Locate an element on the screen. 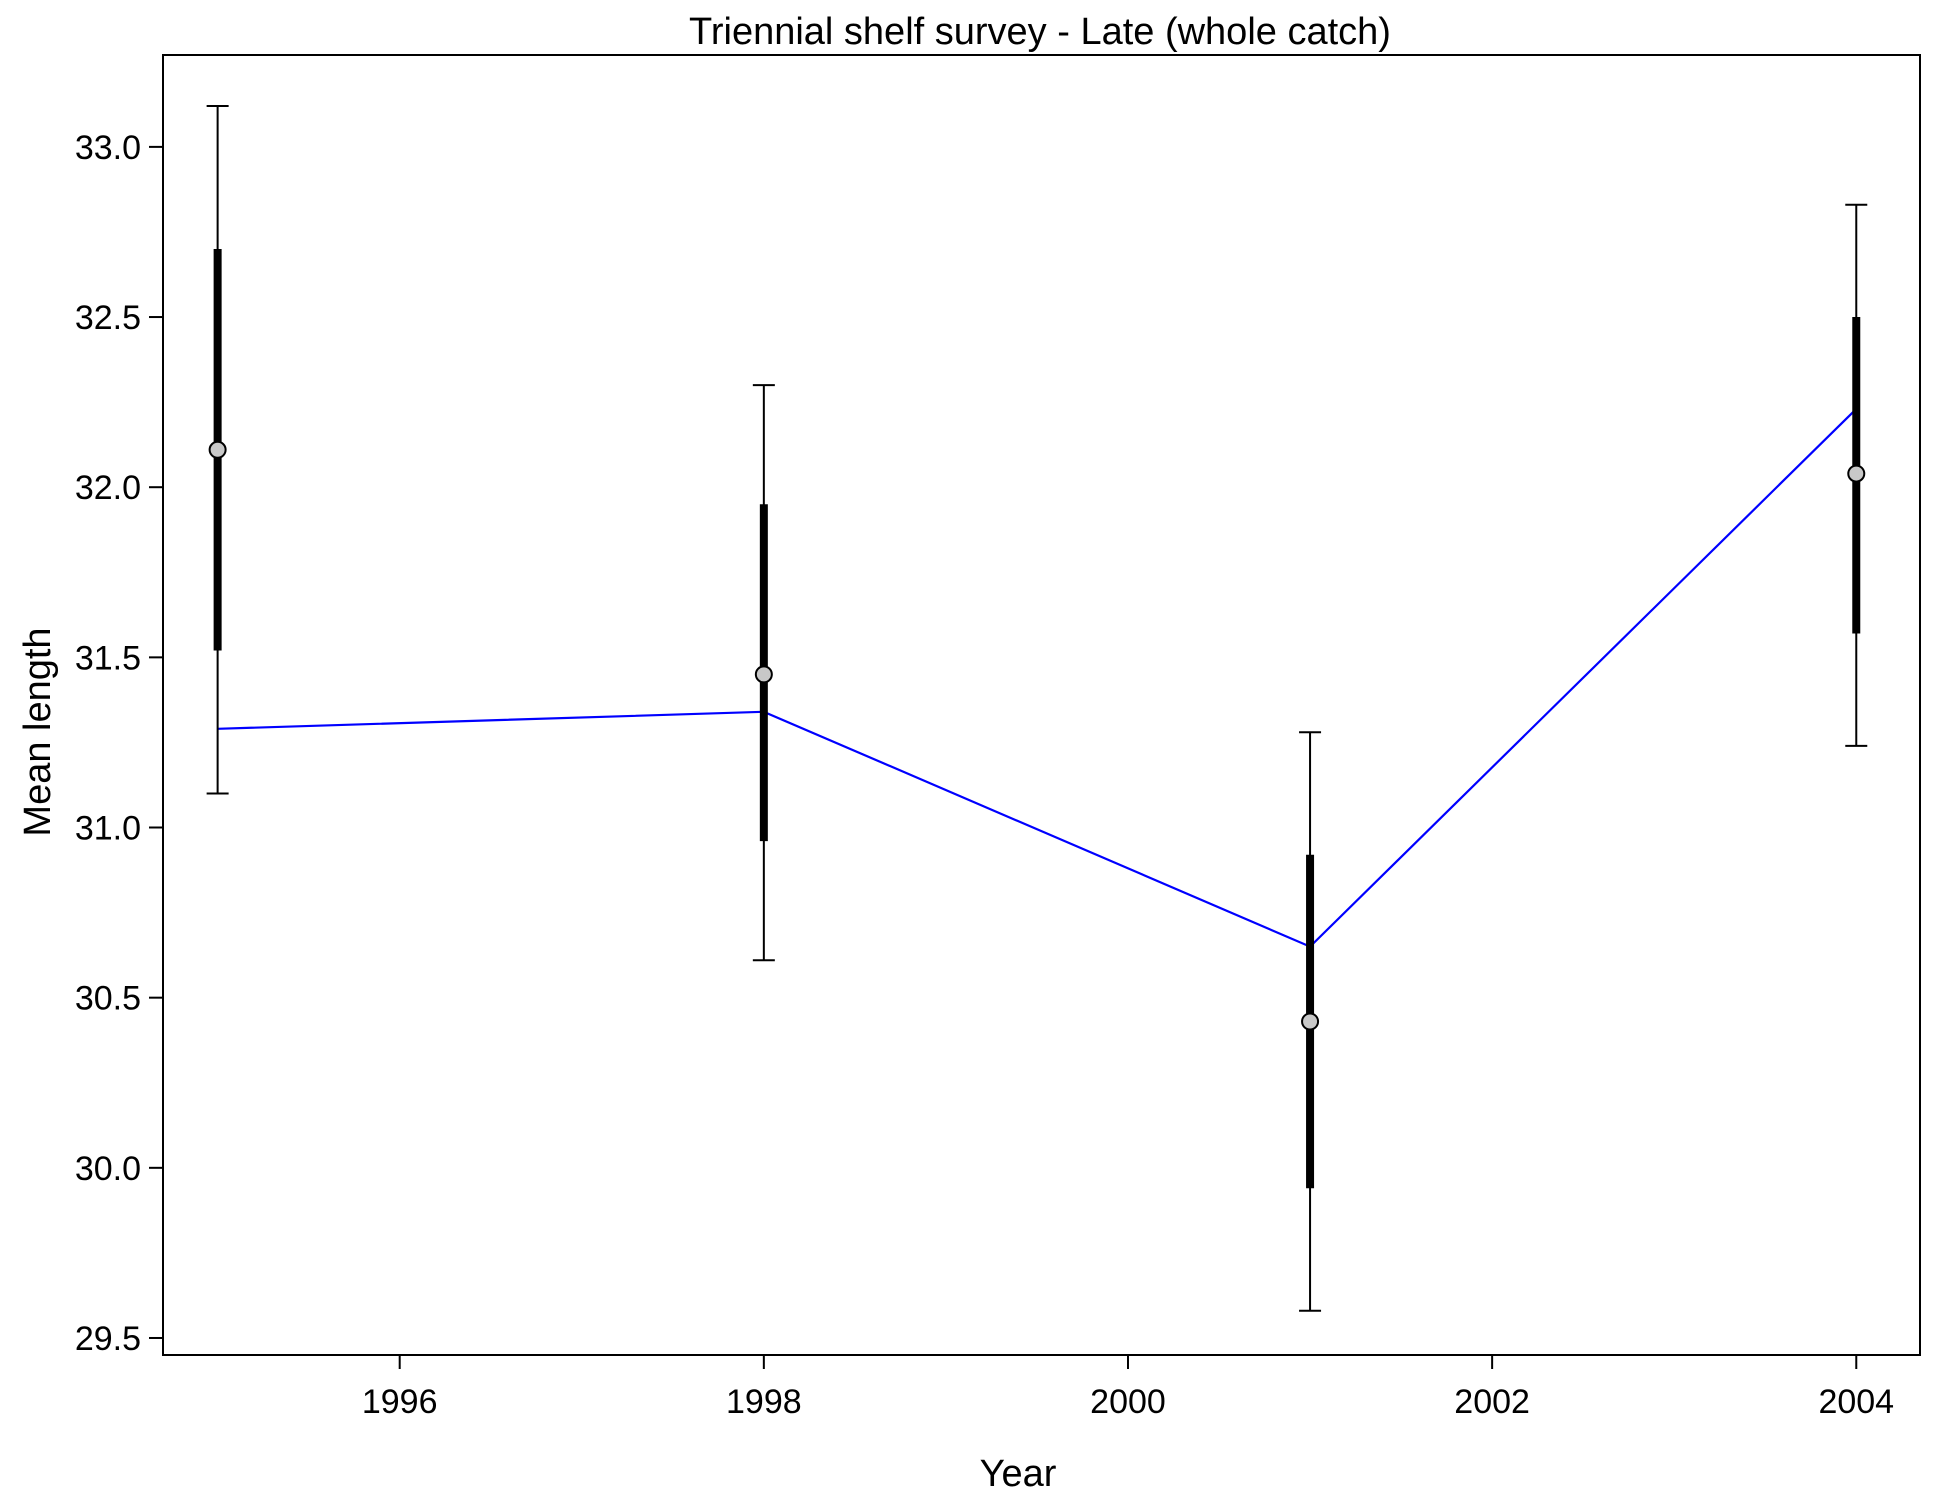  y-tick-label: 30.0 is located at coordinates (108, 1169).